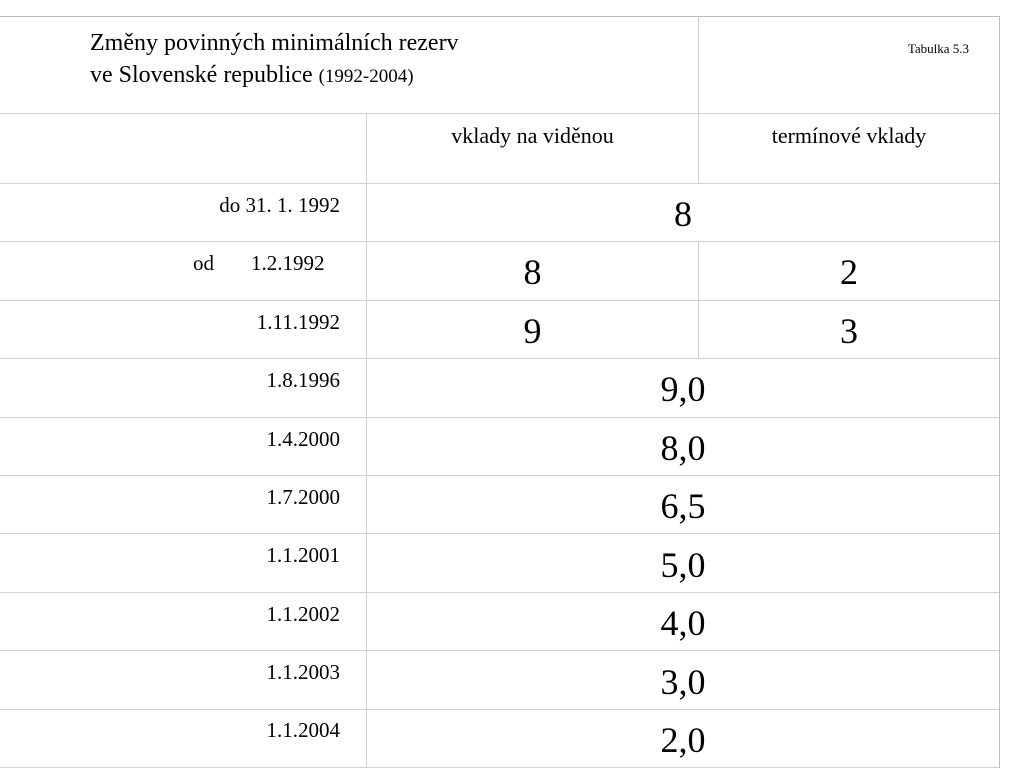 The image size is (1024, 768). What do you see at coordinates (683, 623) in the screenshot?
I see `merged-value: 4,0` at bounding box center [683, 623].